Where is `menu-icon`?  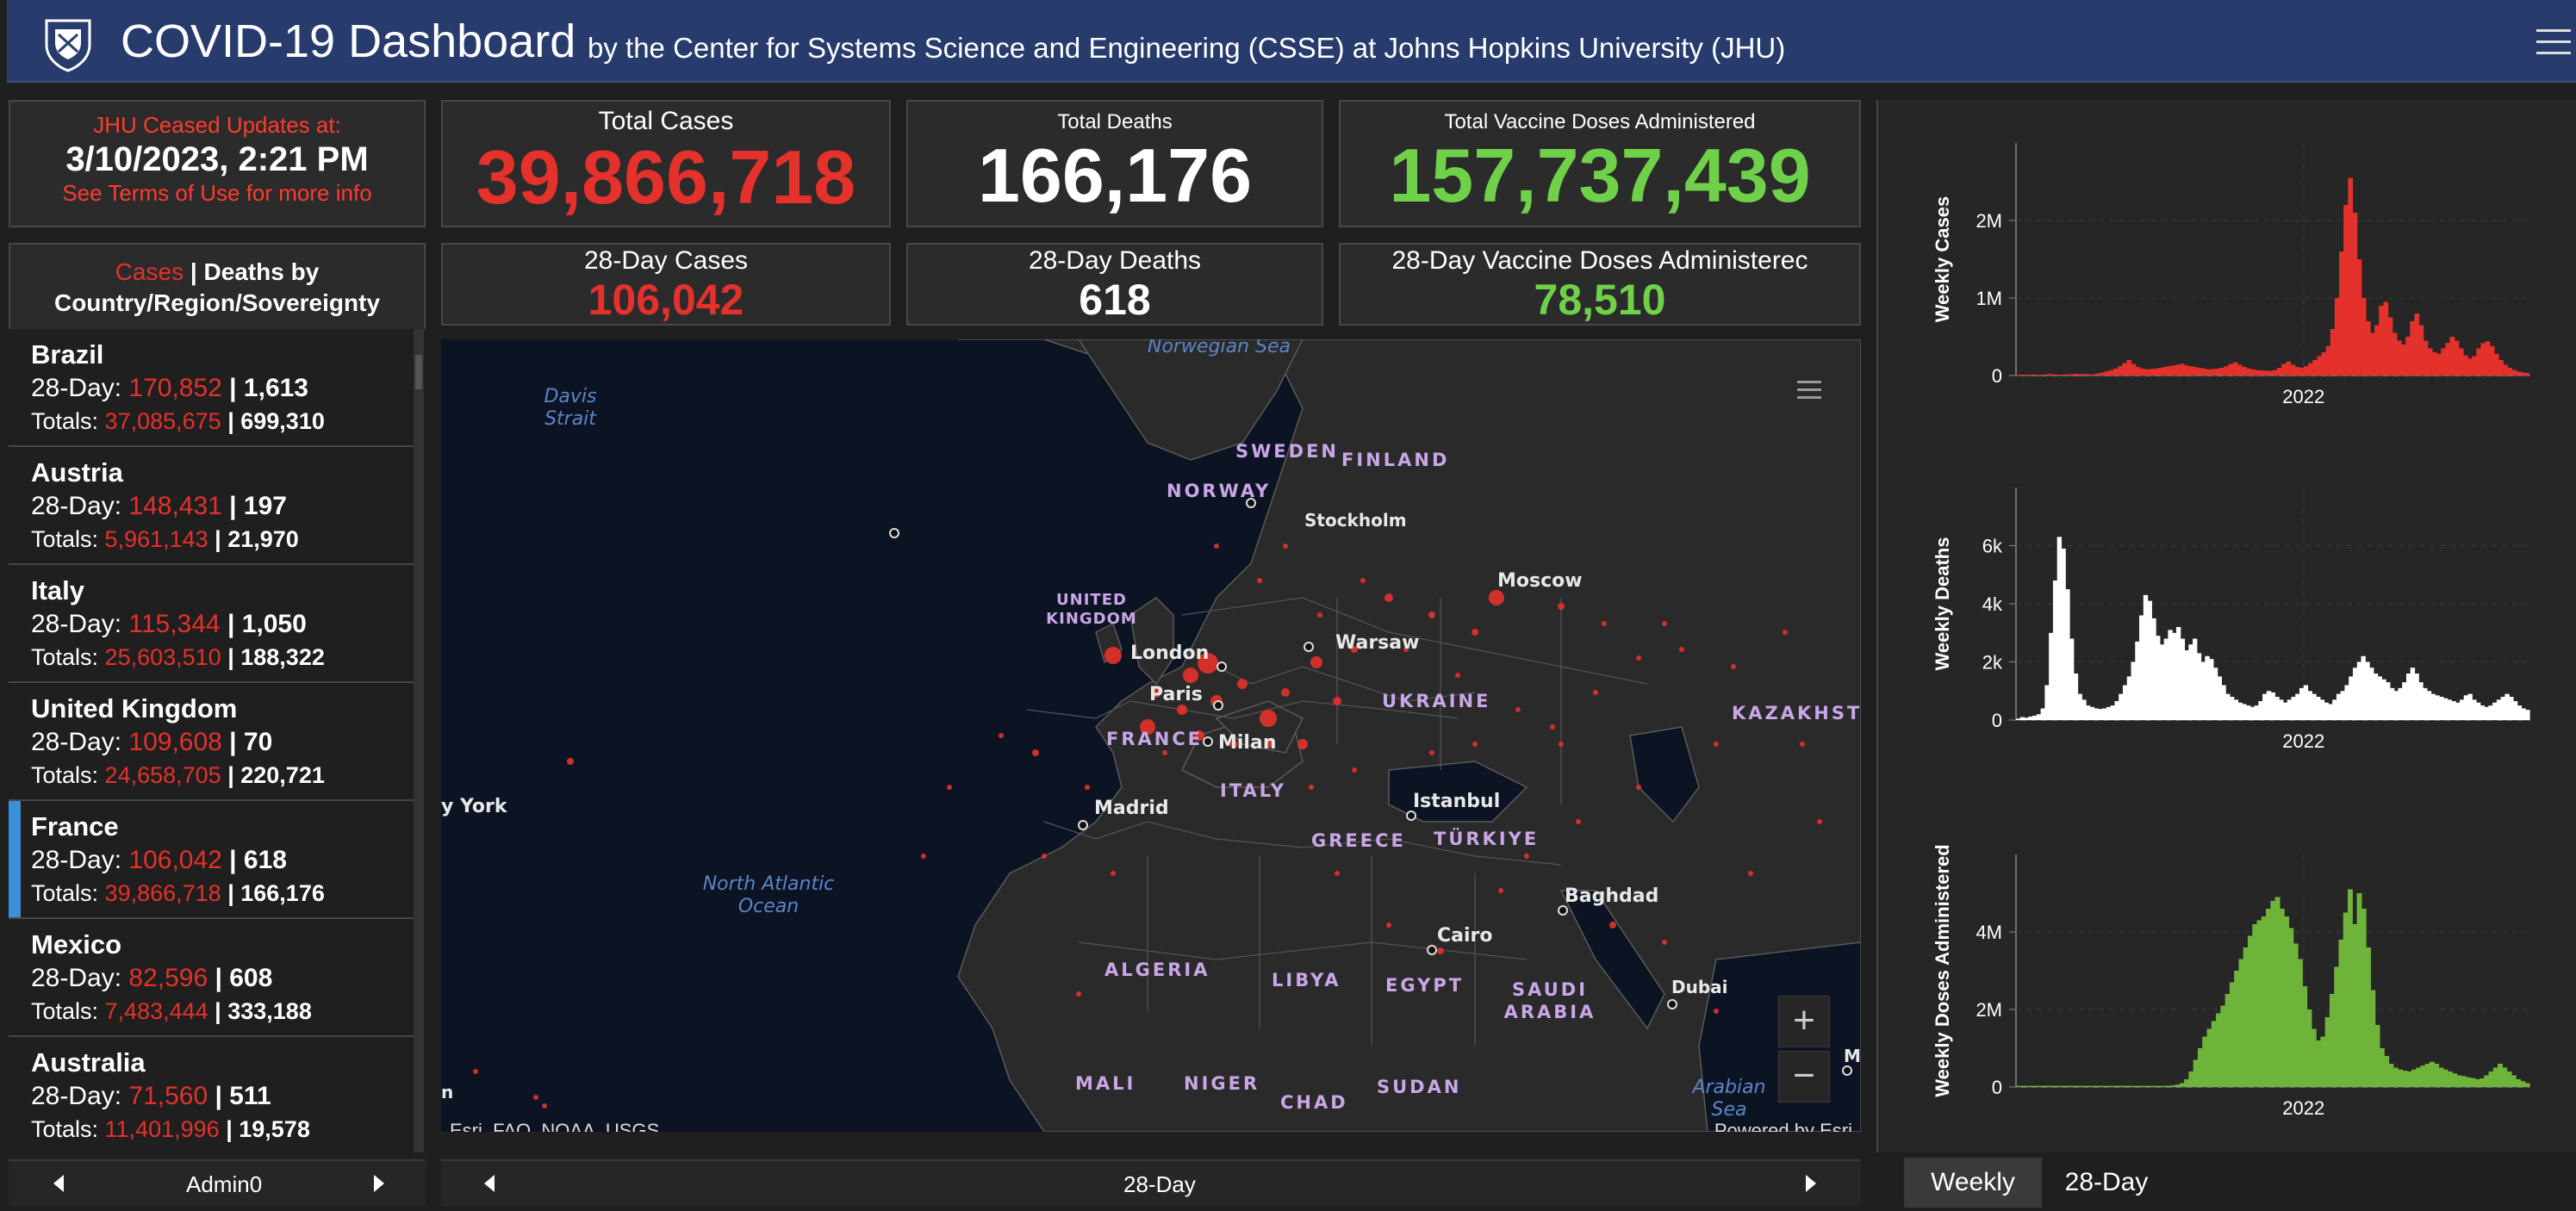 menu-icon is located at coordinates (2554, 42).